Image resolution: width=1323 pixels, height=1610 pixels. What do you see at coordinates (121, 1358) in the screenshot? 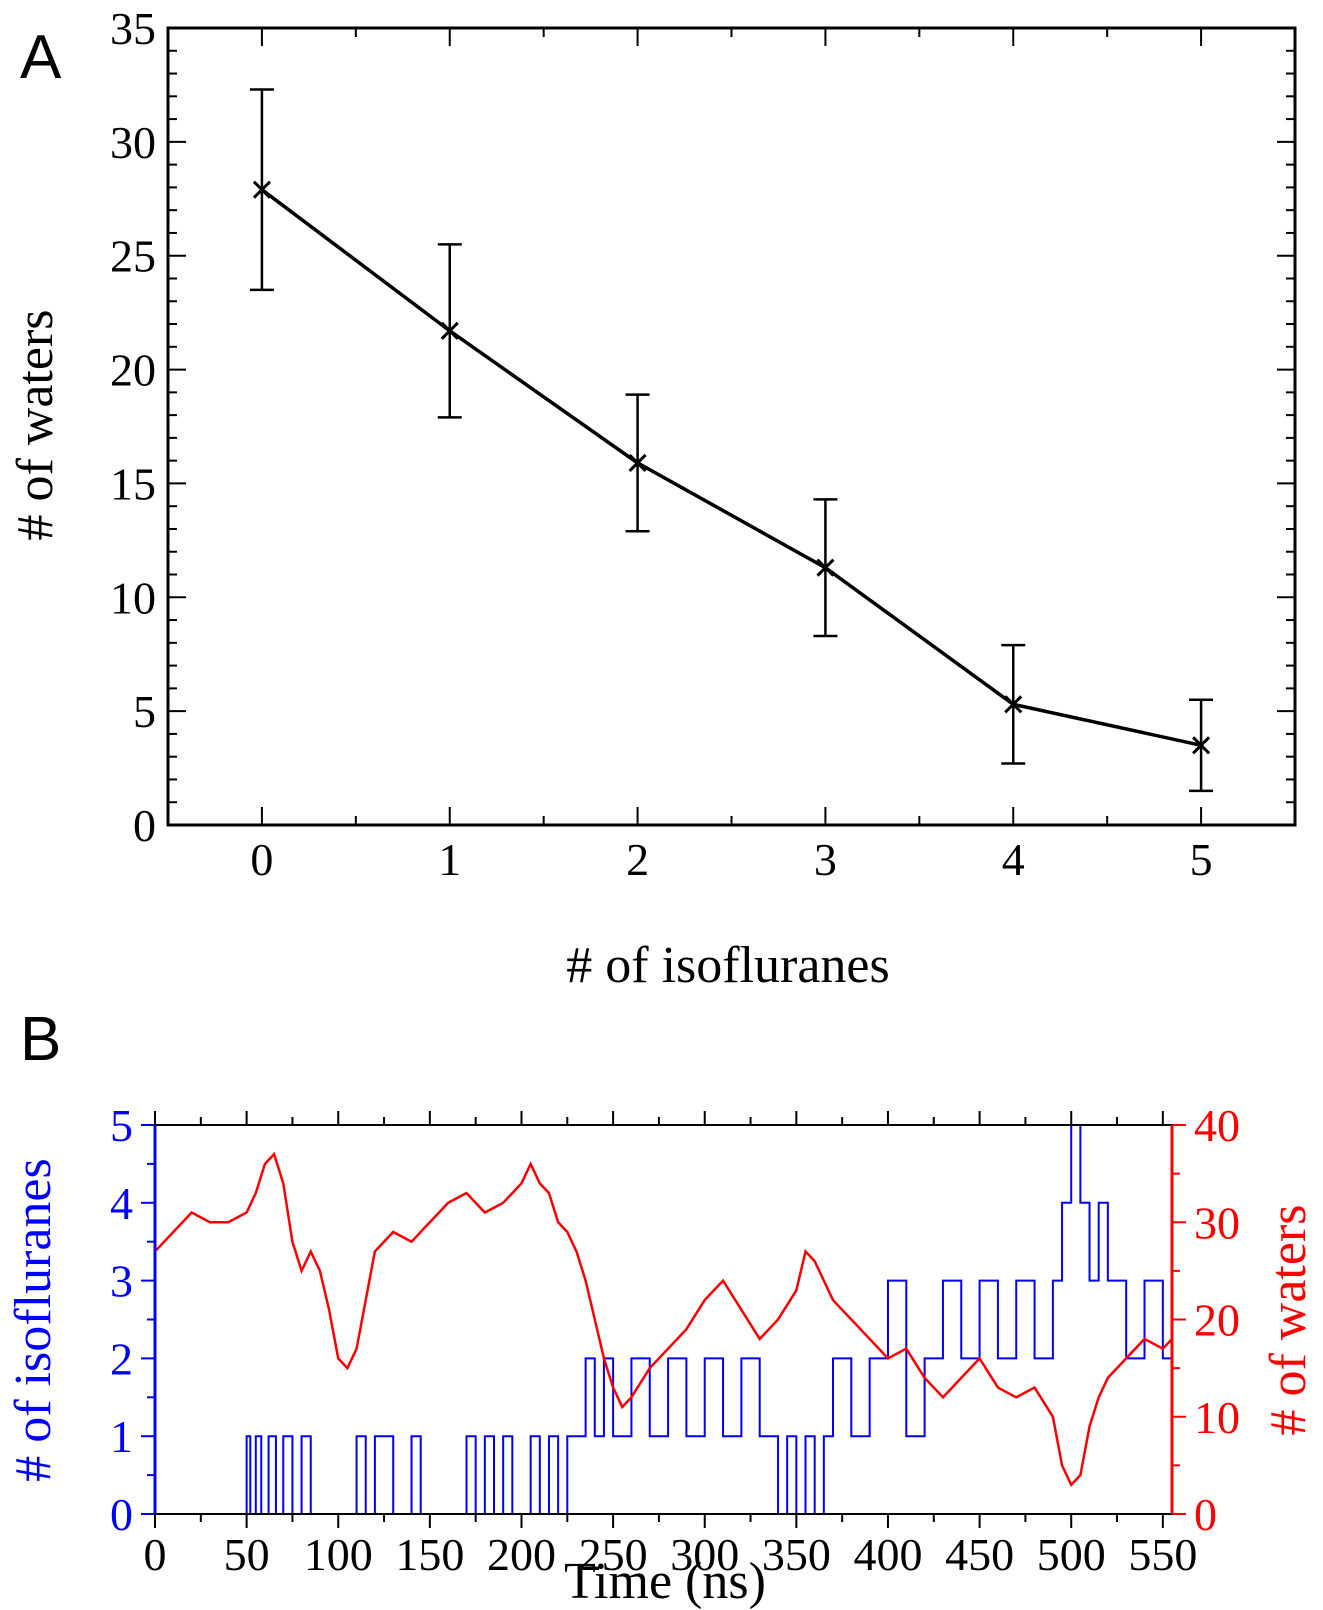
I see `left-y-tick-label: 2` at bounding box center [121, 1358].